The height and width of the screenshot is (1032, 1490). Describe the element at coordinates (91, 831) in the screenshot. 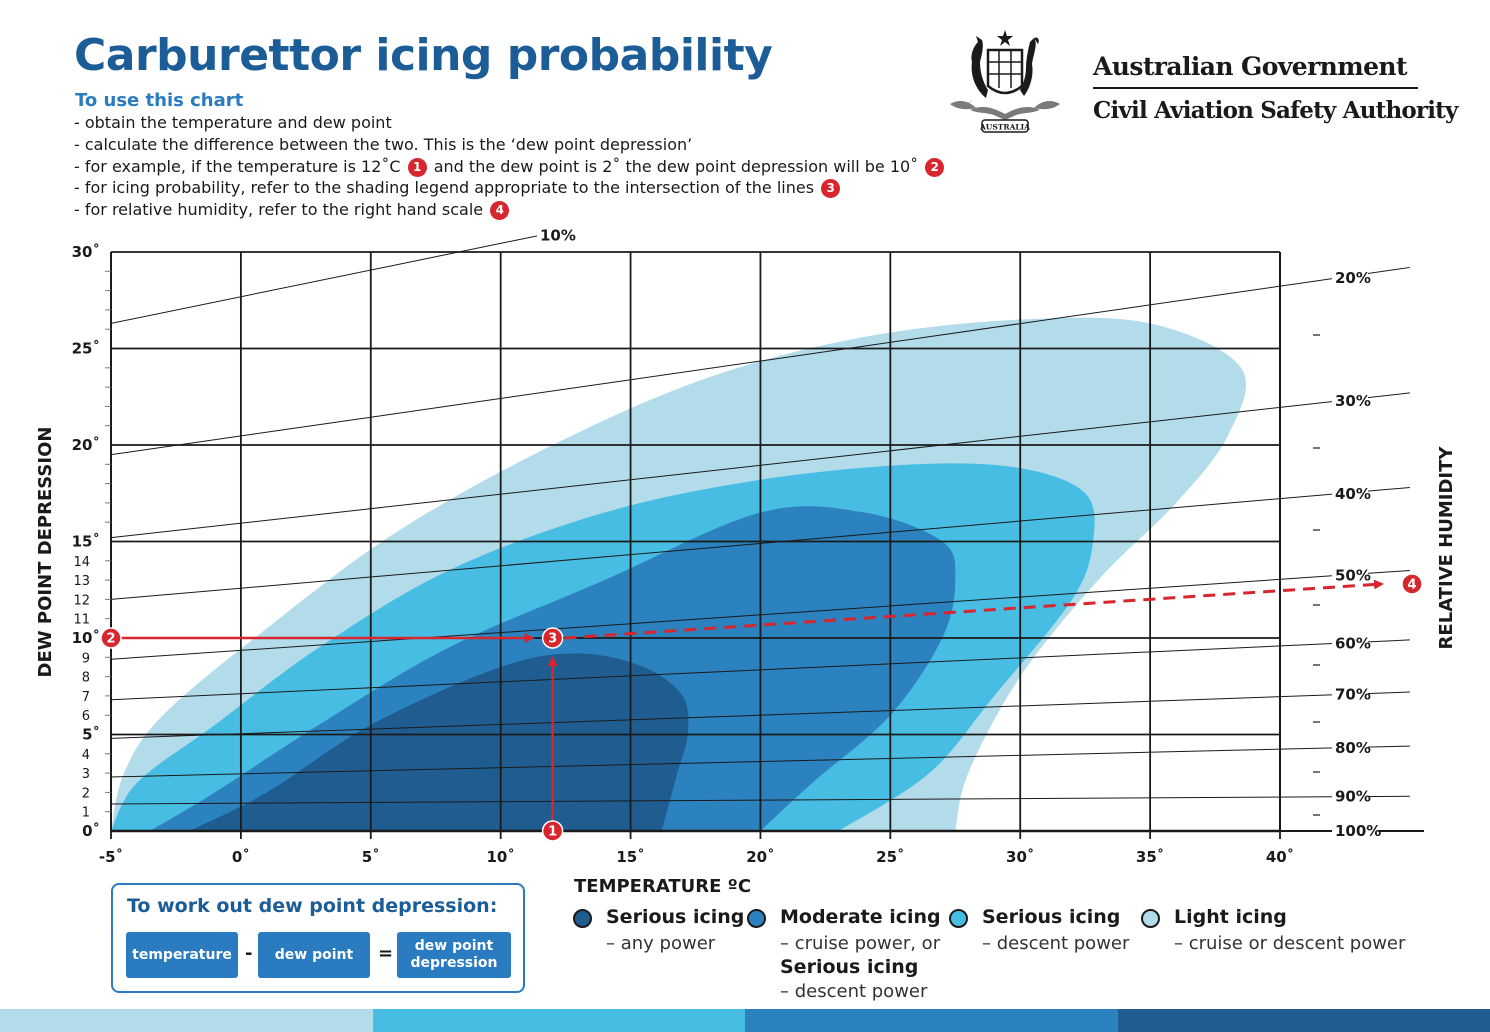

I see `y-tick-label: 0˚` at that location.